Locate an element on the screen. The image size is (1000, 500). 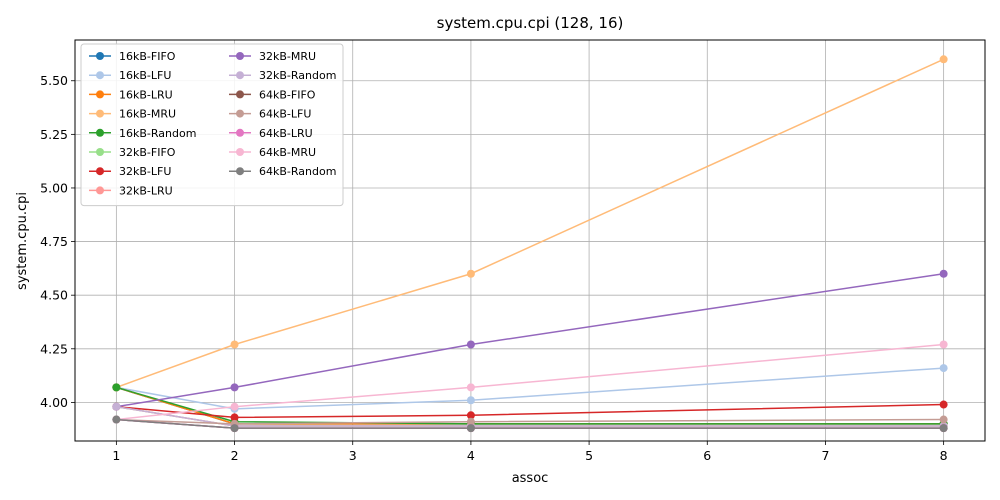
legend-item: 16kB-LRU is located at coordinates (131, 94).